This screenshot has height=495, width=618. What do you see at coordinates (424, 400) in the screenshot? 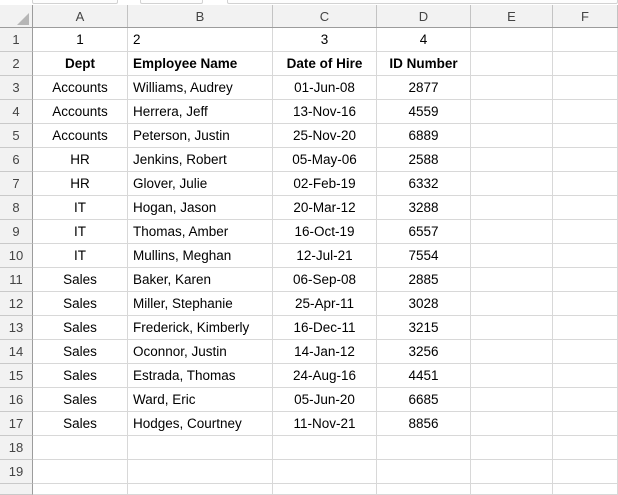
I see `cell-D16: 6685` at bounding box center [424, 400].